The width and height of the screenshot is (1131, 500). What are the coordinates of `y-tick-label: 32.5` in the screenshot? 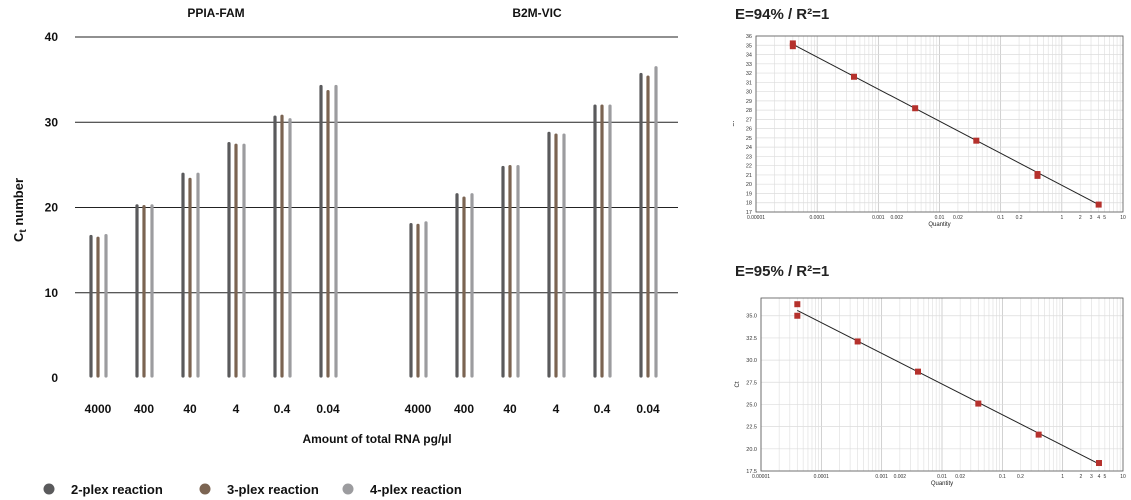 It's located at (751, 339).